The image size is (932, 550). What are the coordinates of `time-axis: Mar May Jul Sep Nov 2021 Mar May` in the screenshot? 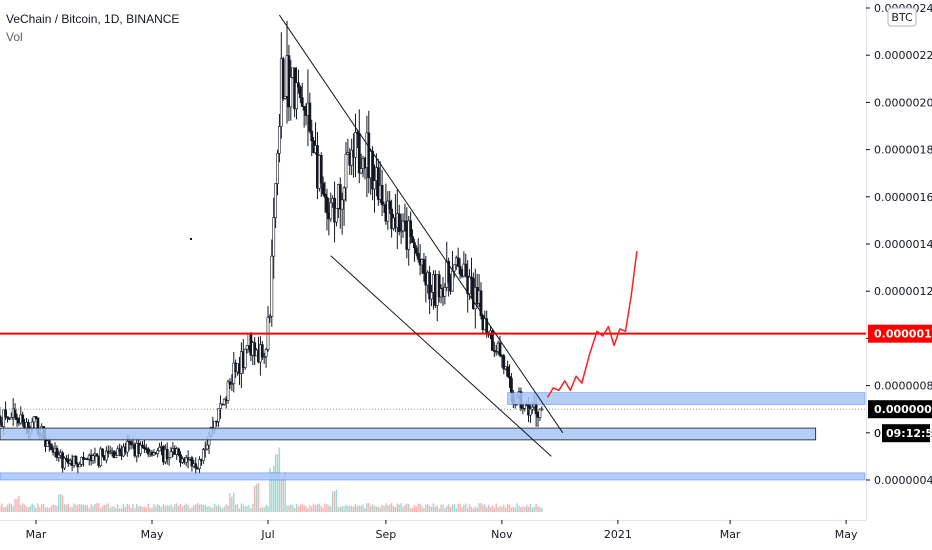 It's located at (442, 530).